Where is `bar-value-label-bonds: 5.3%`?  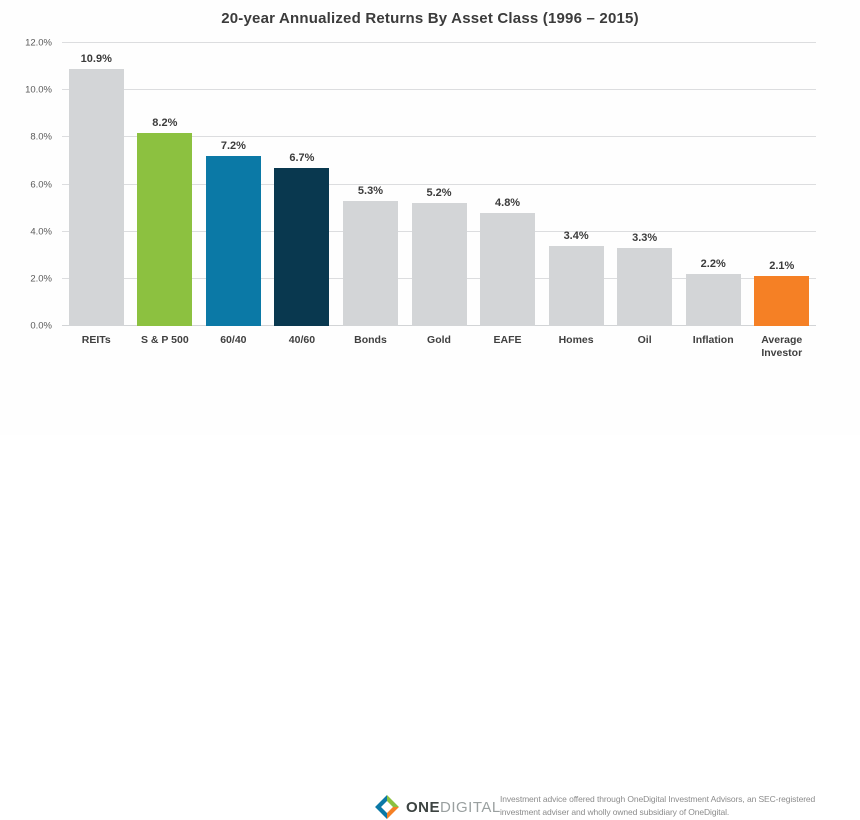 bar-value-label-bonds: 5.3% is located at coordinates (370, 191).